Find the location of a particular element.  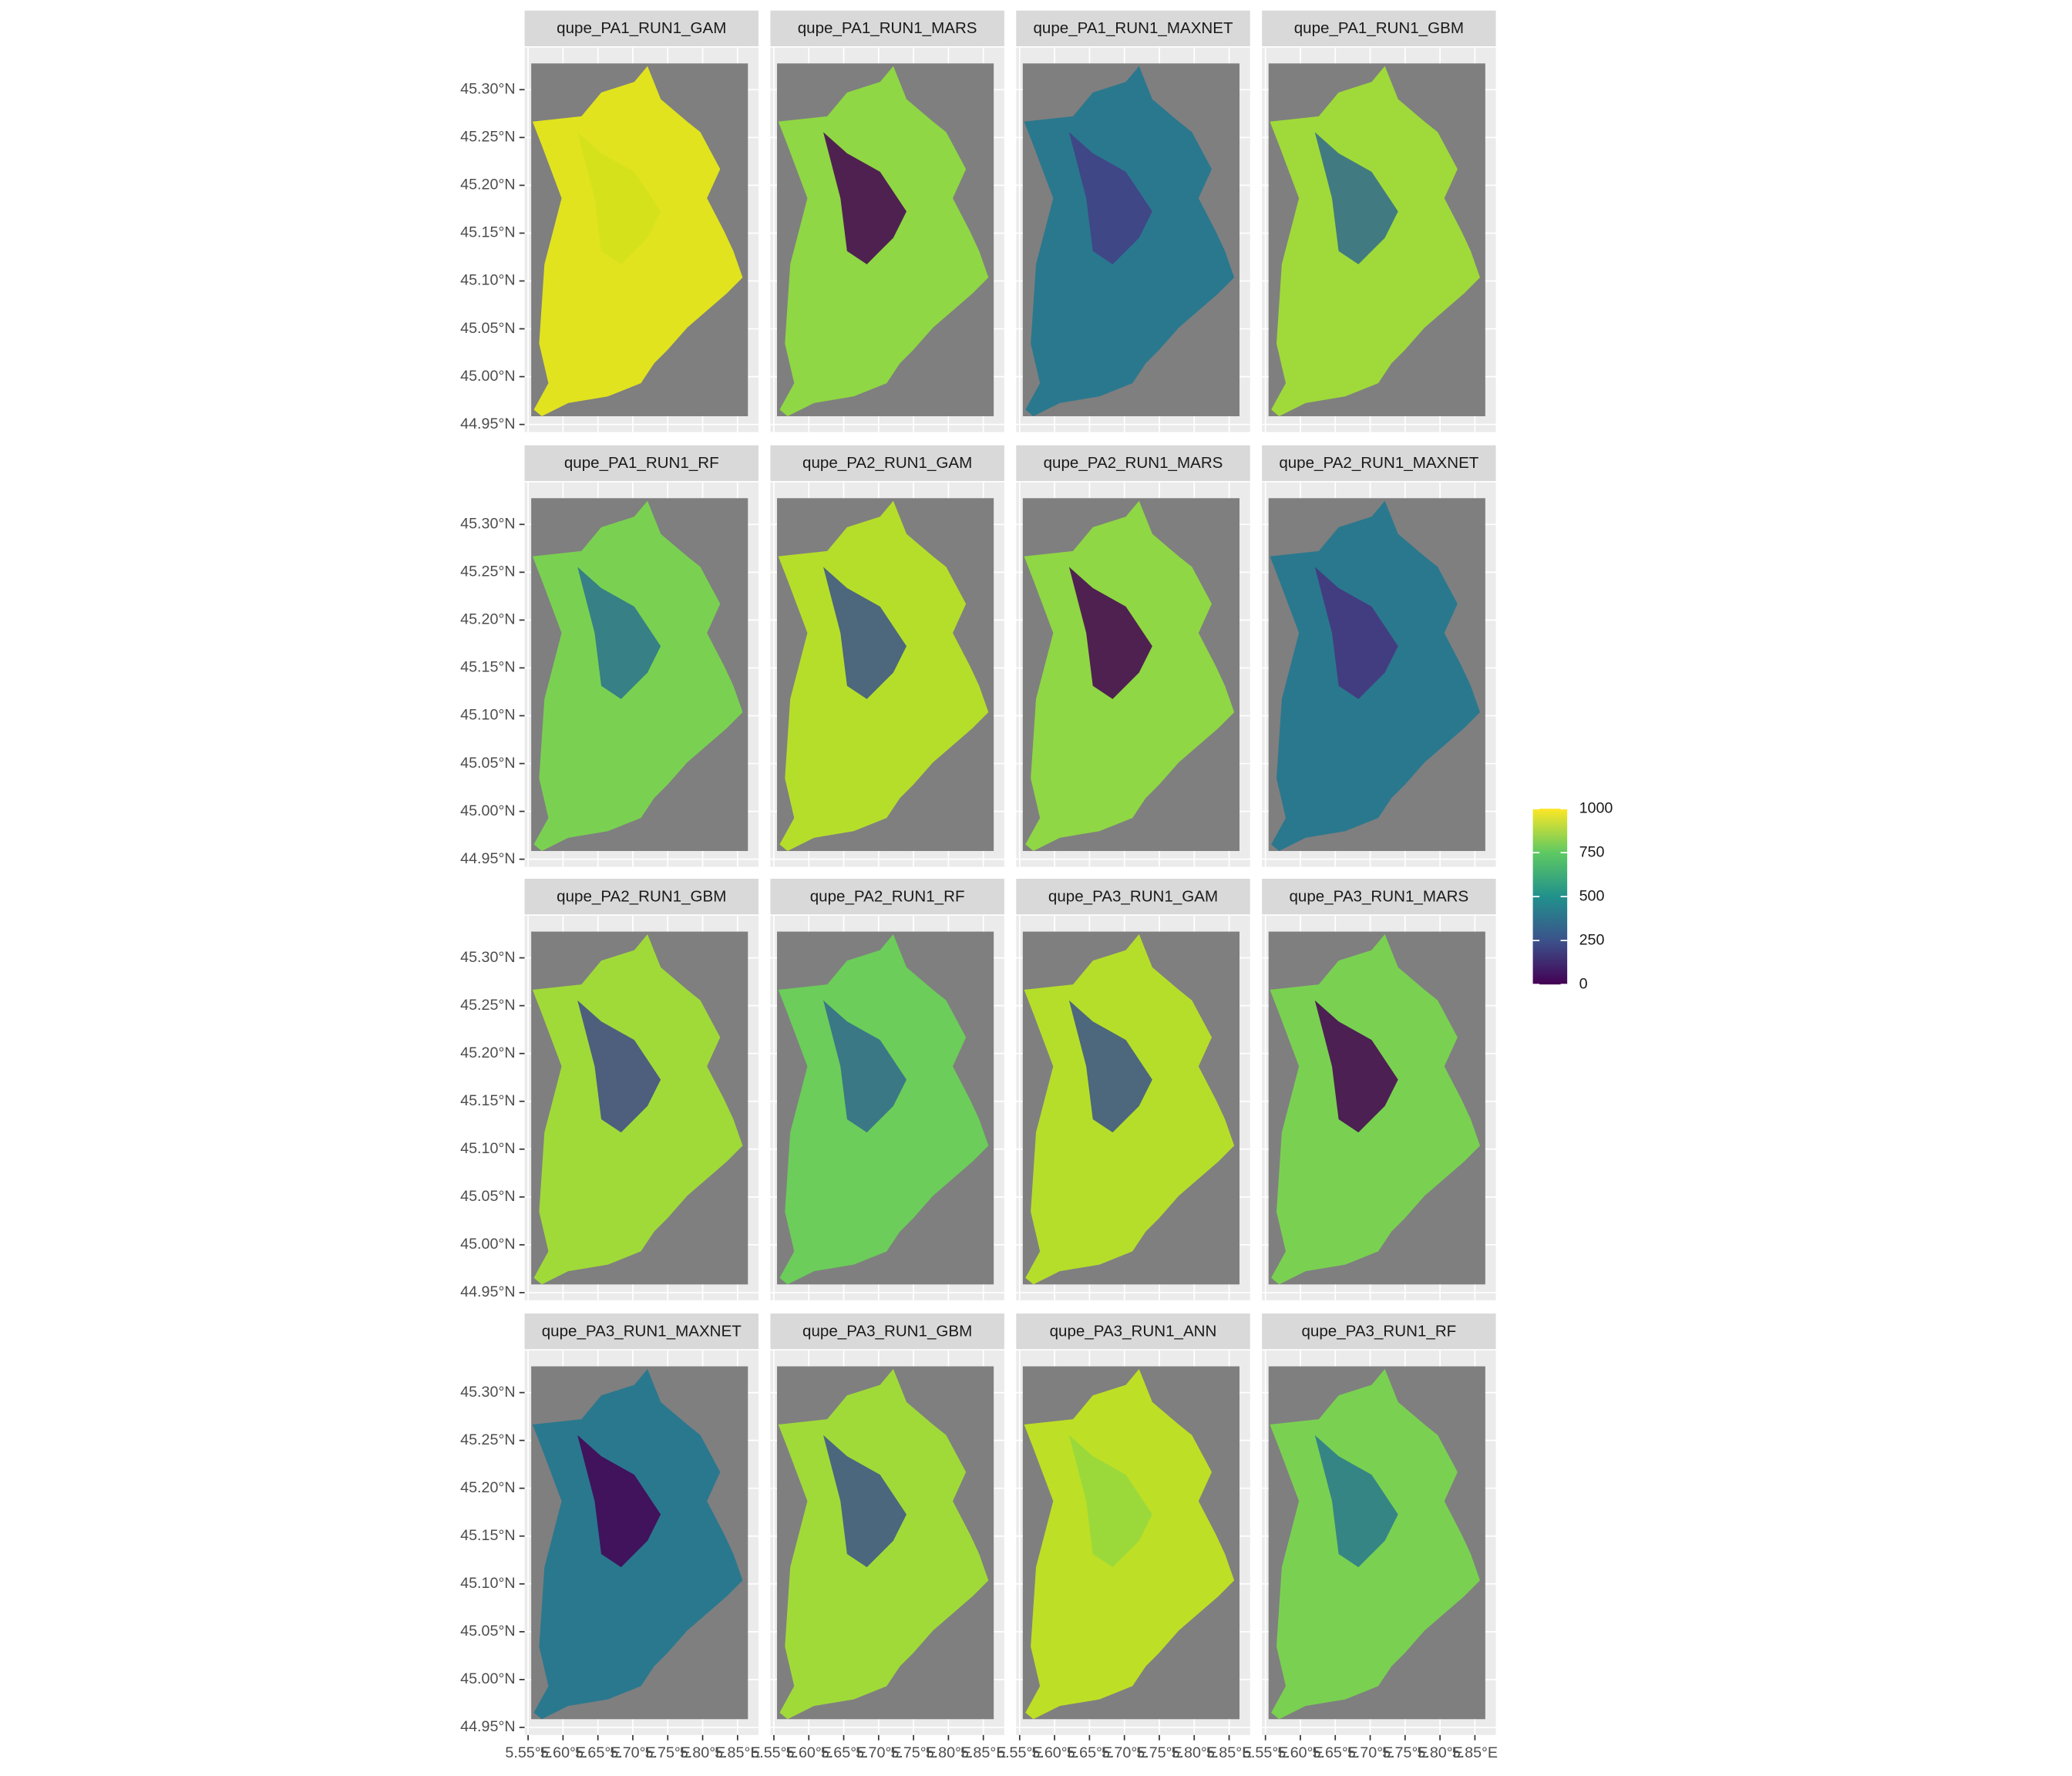

facet-panel: qupe_PA1_RUN1_MARS is located at coordinates (887, 221).